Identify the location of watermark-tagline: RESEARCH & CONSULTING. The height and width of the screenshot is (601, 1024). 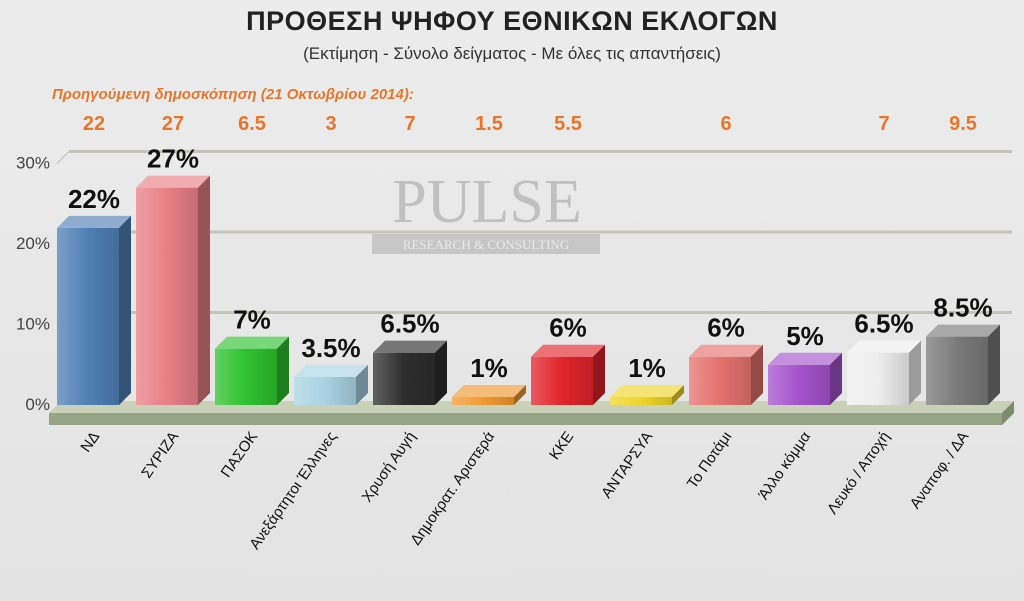
(486, 244).